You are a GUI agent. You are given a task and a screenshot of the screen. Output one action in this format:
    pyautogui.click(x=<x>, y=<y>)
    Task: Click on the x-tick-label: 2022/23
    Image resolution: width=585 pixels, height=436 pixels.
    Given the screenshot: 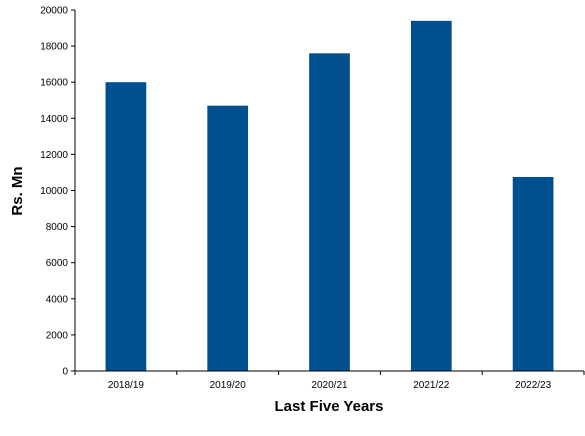 What is the action you would take?
    pyautogui.click(x=533, y=385)
    